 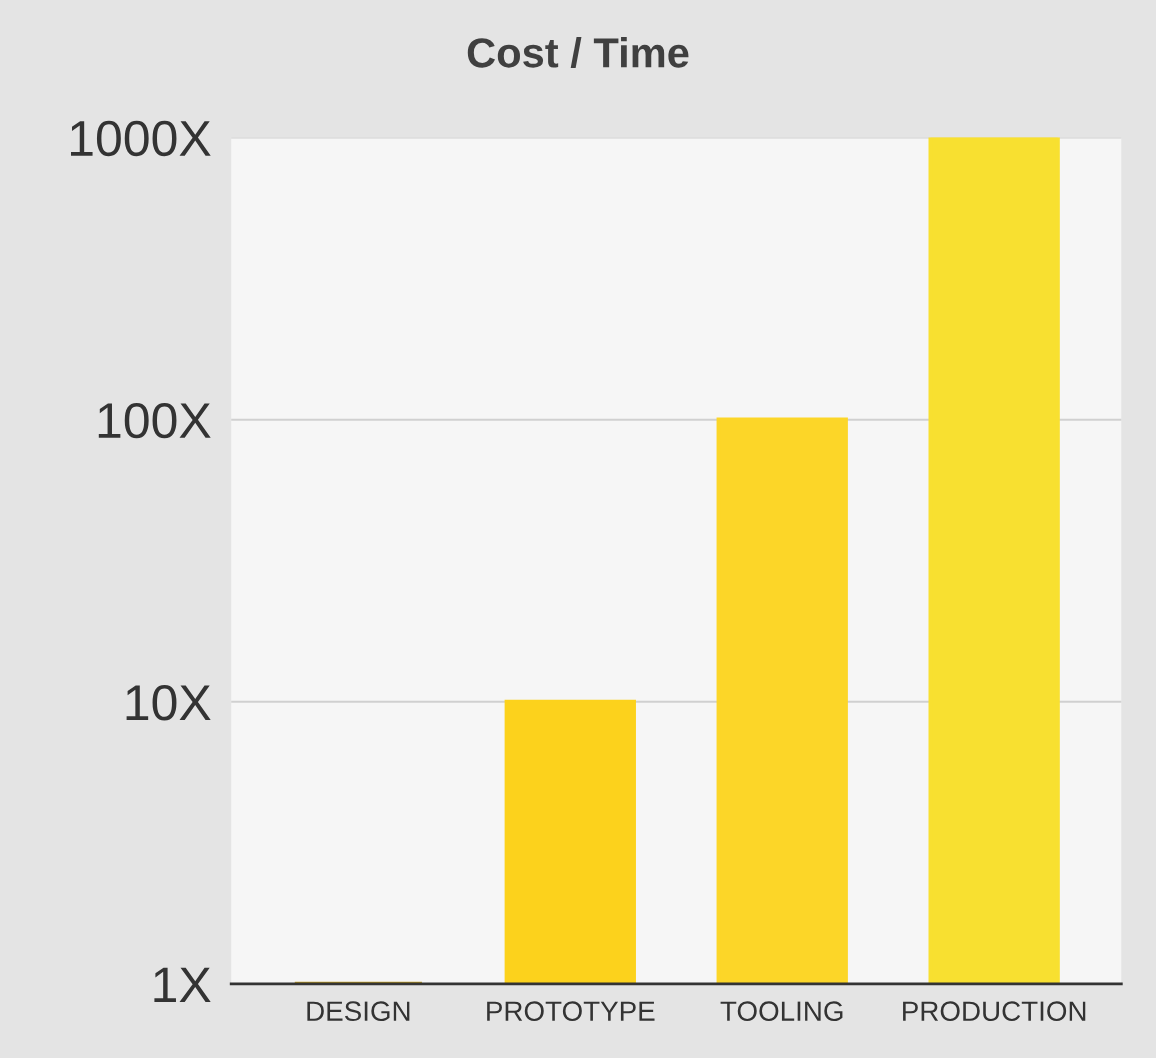 What do you see at coordinates (168, 703) in the screenshot?
I see `y-tick-label: 10X` at bounding box center [168, 703].